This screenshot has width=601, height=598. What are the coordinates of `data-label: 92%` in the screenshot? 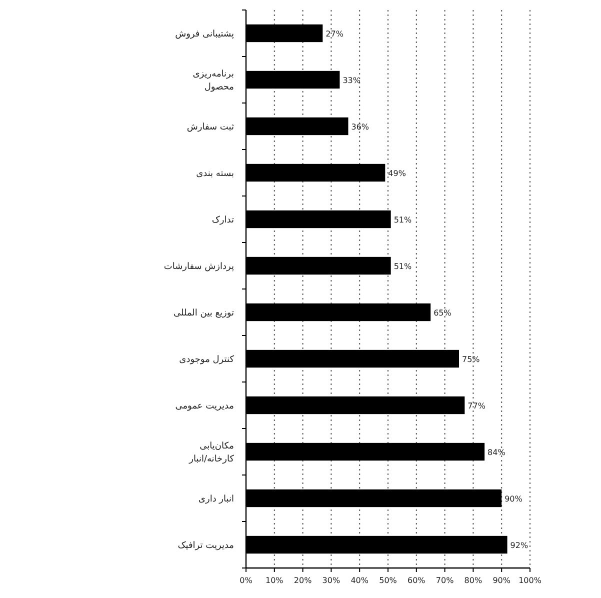 It's located at (519, 545).